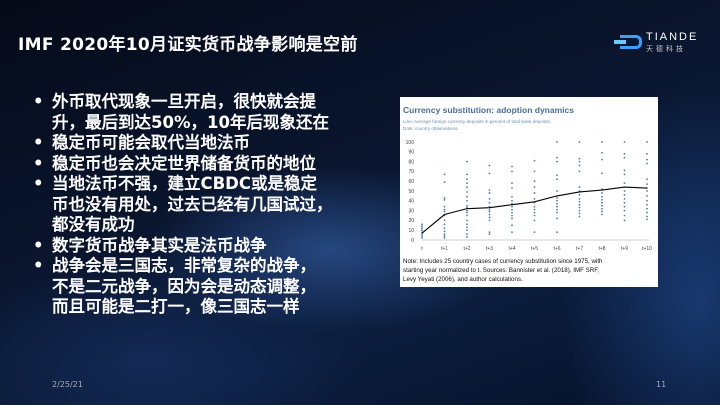 The height and width of the screenshot is (405, 720). What do you see at coordinates (184, 101) in the screenshot?
I see `bullet-text-line: 外币取代现象一旦开启，很快就会提` at bounding box center [184, 101].